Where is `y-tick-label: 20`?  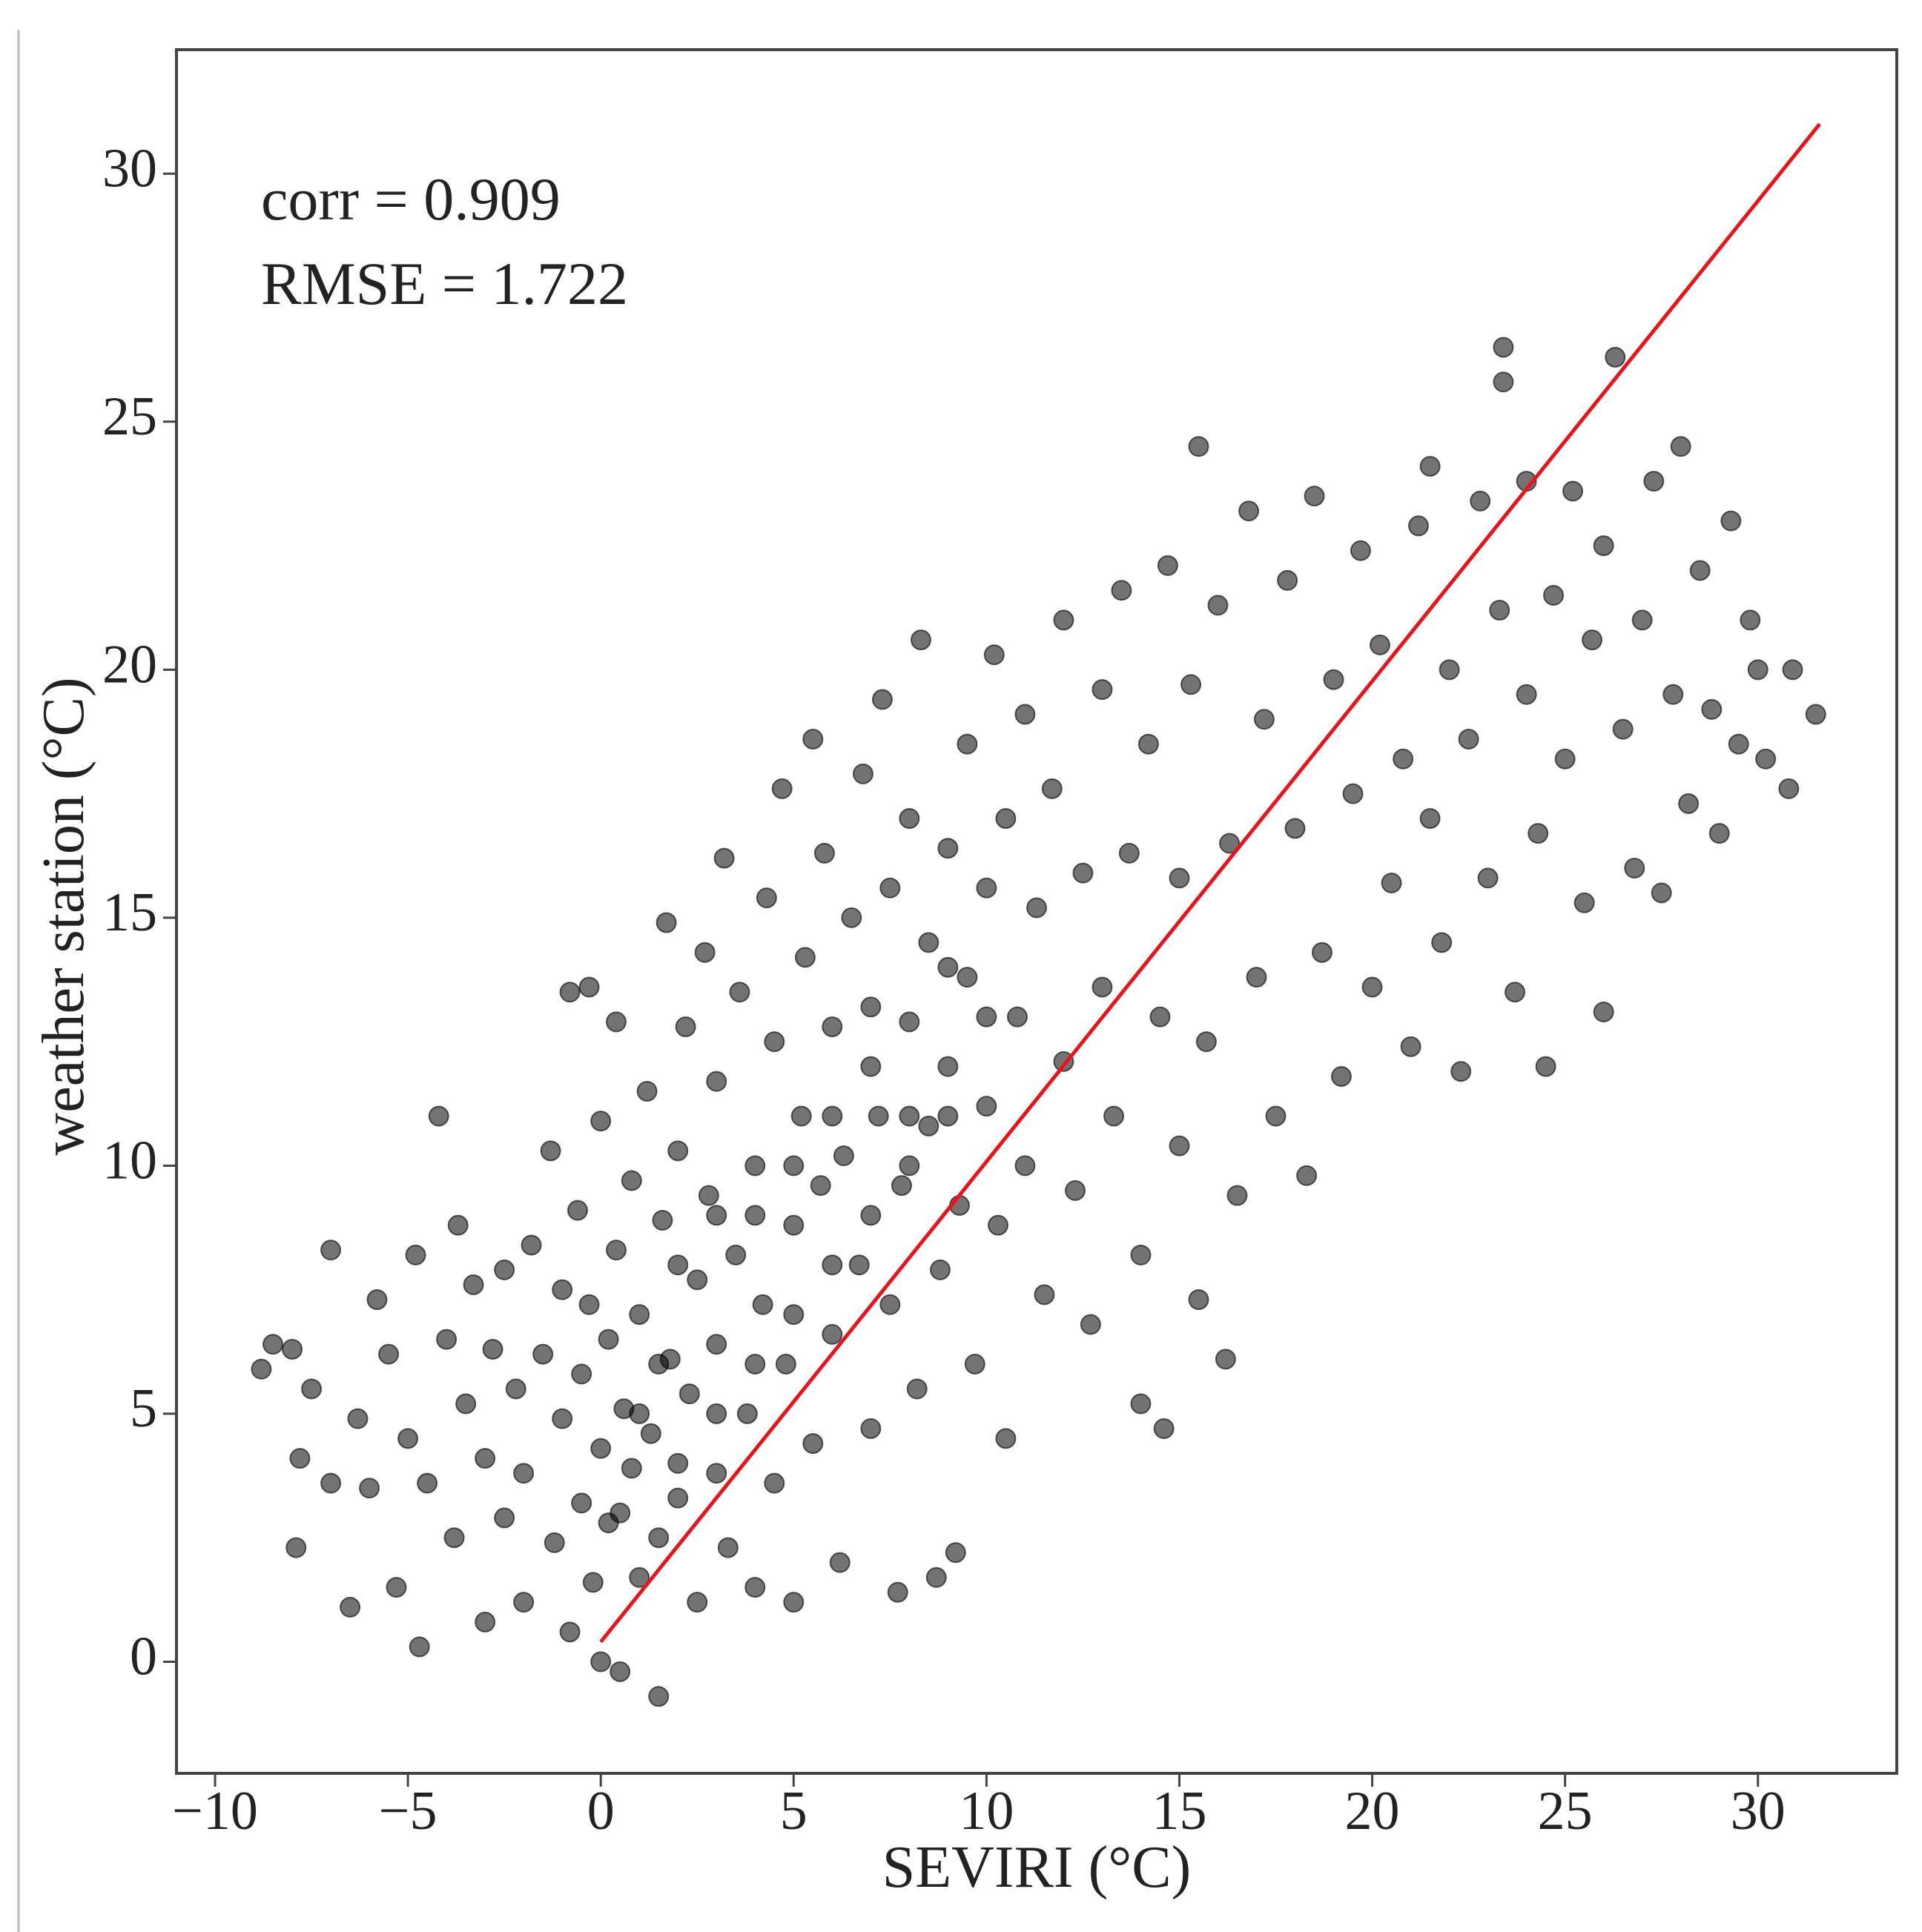
y-tick-label: 20 is located at coordinates (129, 664).